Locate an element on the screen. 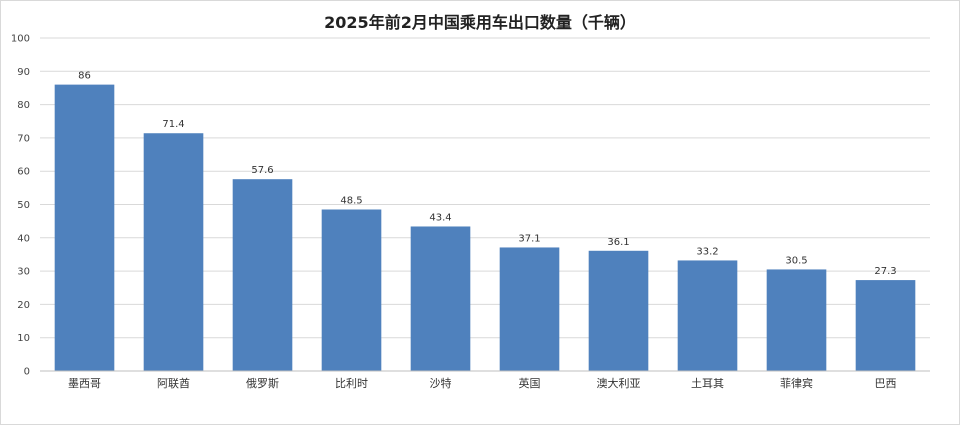  data-label: 33.2 is located at coordinates (707, 251).